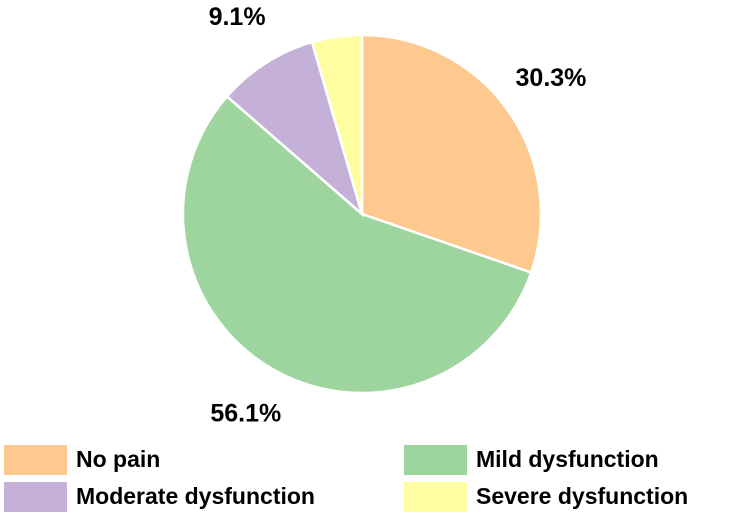 This screenshot has width=755, height=516. What do you see at coordinates (567, 459) in the screenshot?
I see `legend-label: Mild dysfunction` at bounding box center [567, 459].